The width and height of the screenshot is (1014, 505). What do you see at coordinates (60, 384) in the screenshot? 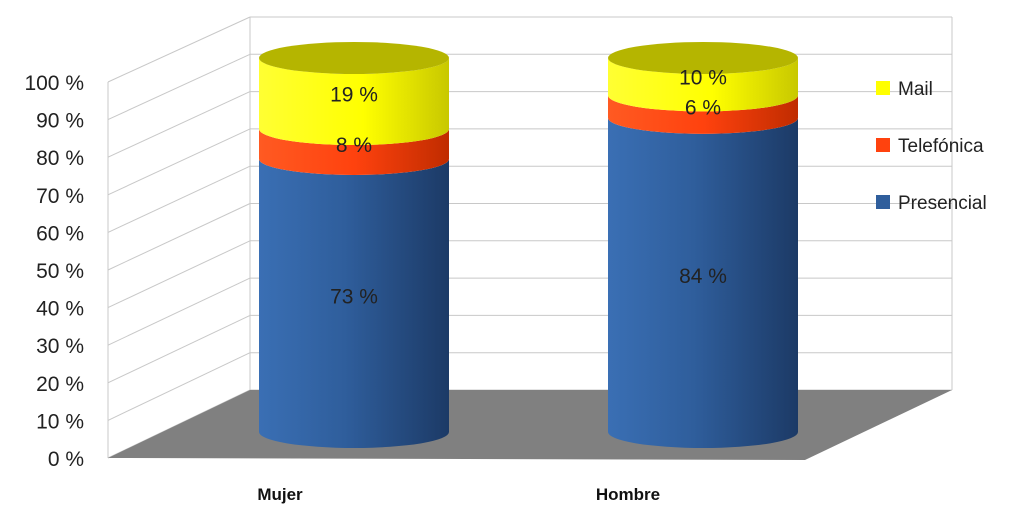
I see `y-tick-label: 20 %` at bounding box center [60, 384].